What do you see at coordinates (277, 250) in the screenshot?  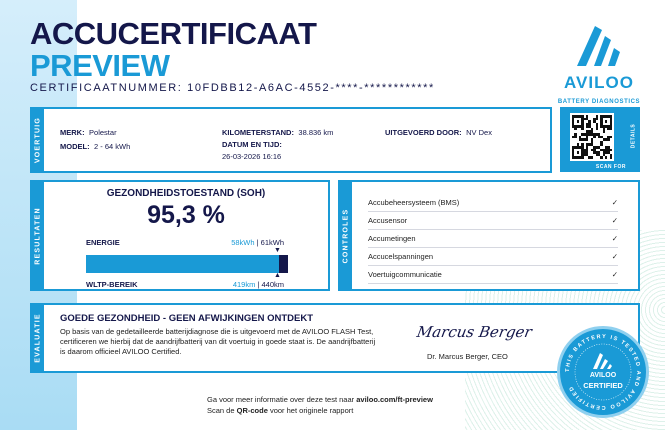 I see `marker-down-icon: ▼` at bounding box center [277, 250].